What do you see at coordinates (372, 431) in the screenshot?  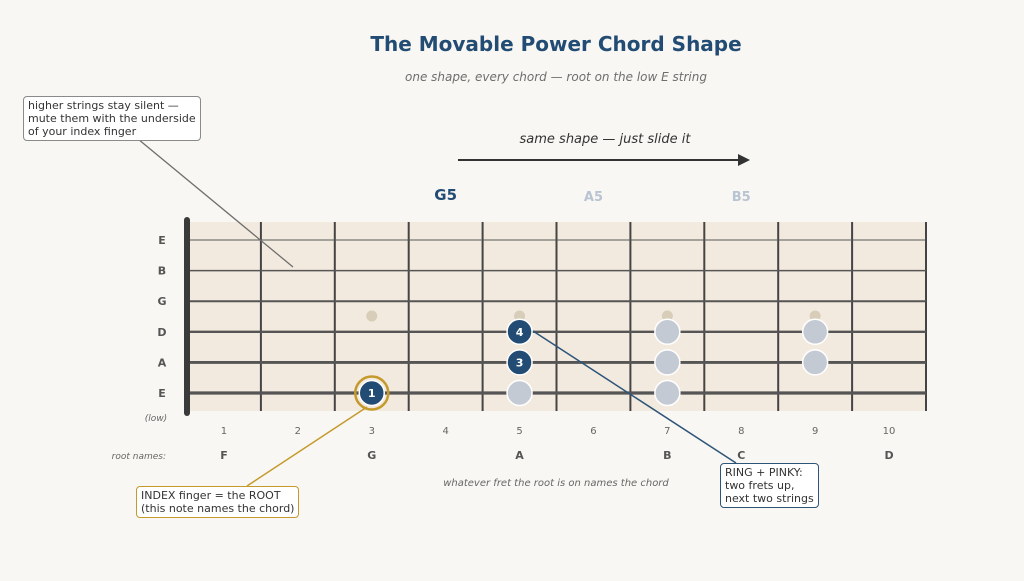 I see `fret-number: 3` at bounding box center [372, 431].